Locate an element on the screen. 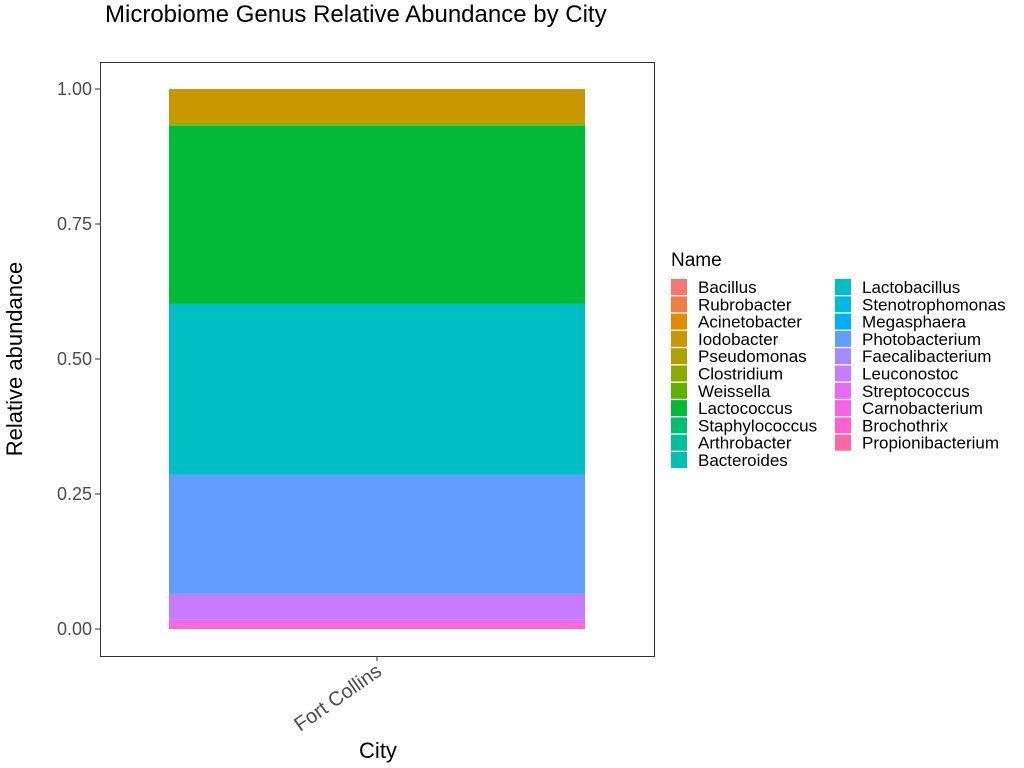  y-tick-label: 0.00 is located at coordinates (74, 629).